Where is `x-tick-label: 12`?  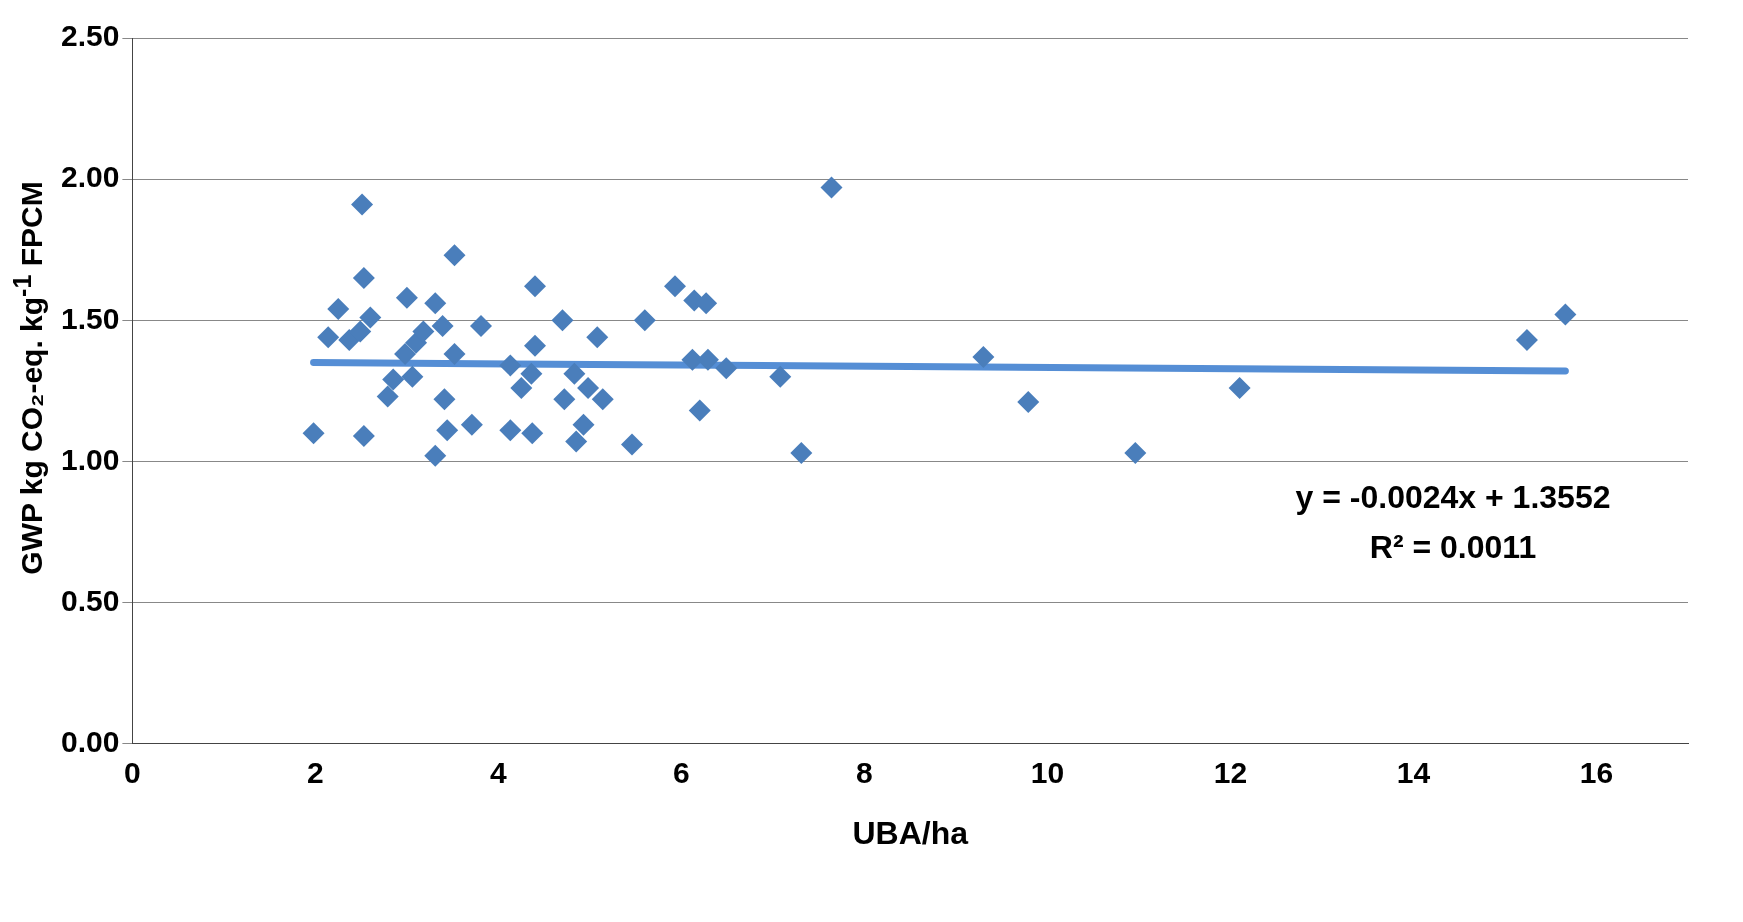 x-tick-label: 12 is located at coordinates (1230, 772).